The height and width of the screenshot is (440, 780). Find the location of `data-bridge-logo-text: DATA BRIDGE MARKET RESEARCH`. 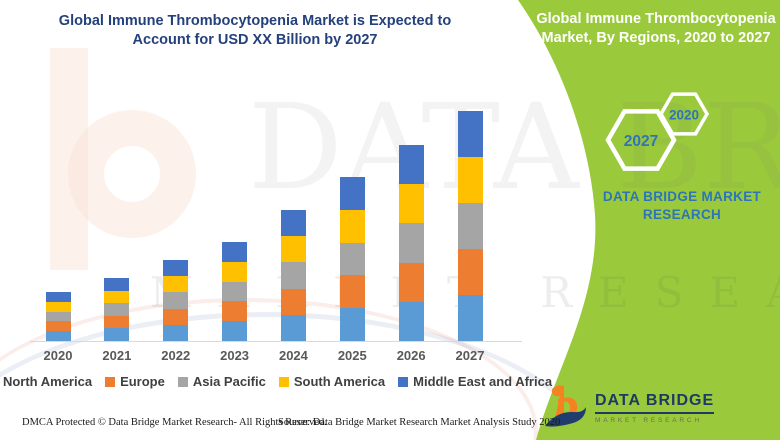

data-bridge-logo-text: DATA BRIDGE MARKET RESEARCH is located at coordinates (655, 408).